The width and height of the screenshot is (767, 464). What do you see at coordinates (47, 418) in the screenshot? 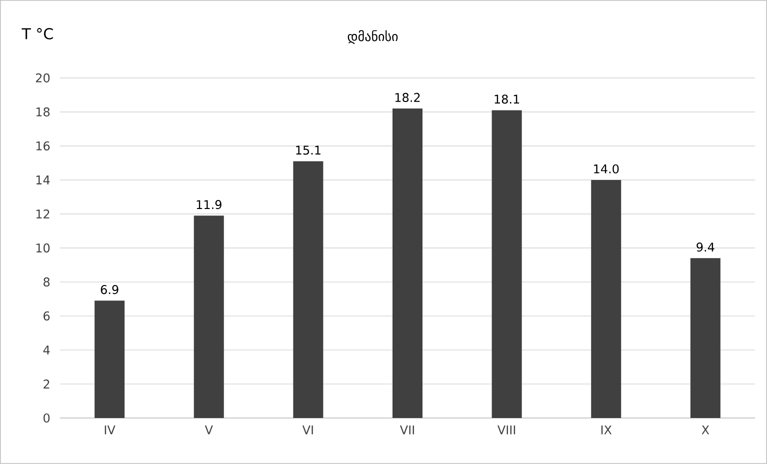
I see `y-tick-label: 0` at bounding box center [47, 418].